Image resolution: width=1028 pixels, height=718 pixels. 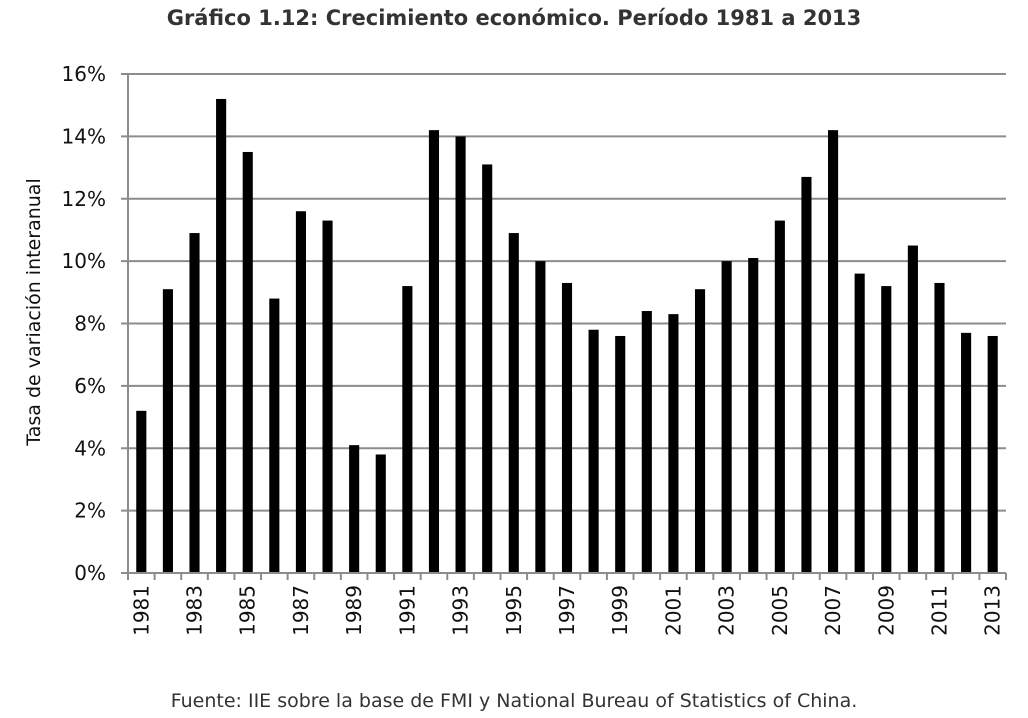 I want to click on bar-1995, so click(x=513, y=403).